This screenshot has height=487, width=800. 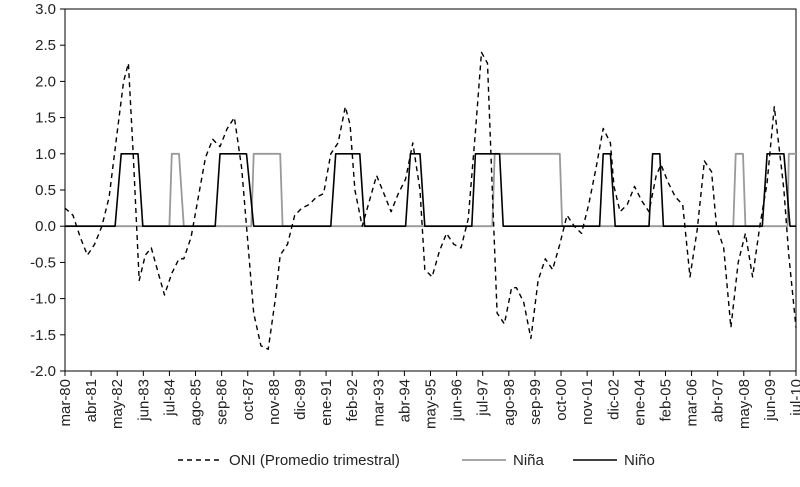 What do you see at coordinates (65, 403) in the screenshot?
I see `x-tick-label: mar-80` at bounding box center [65, 403].